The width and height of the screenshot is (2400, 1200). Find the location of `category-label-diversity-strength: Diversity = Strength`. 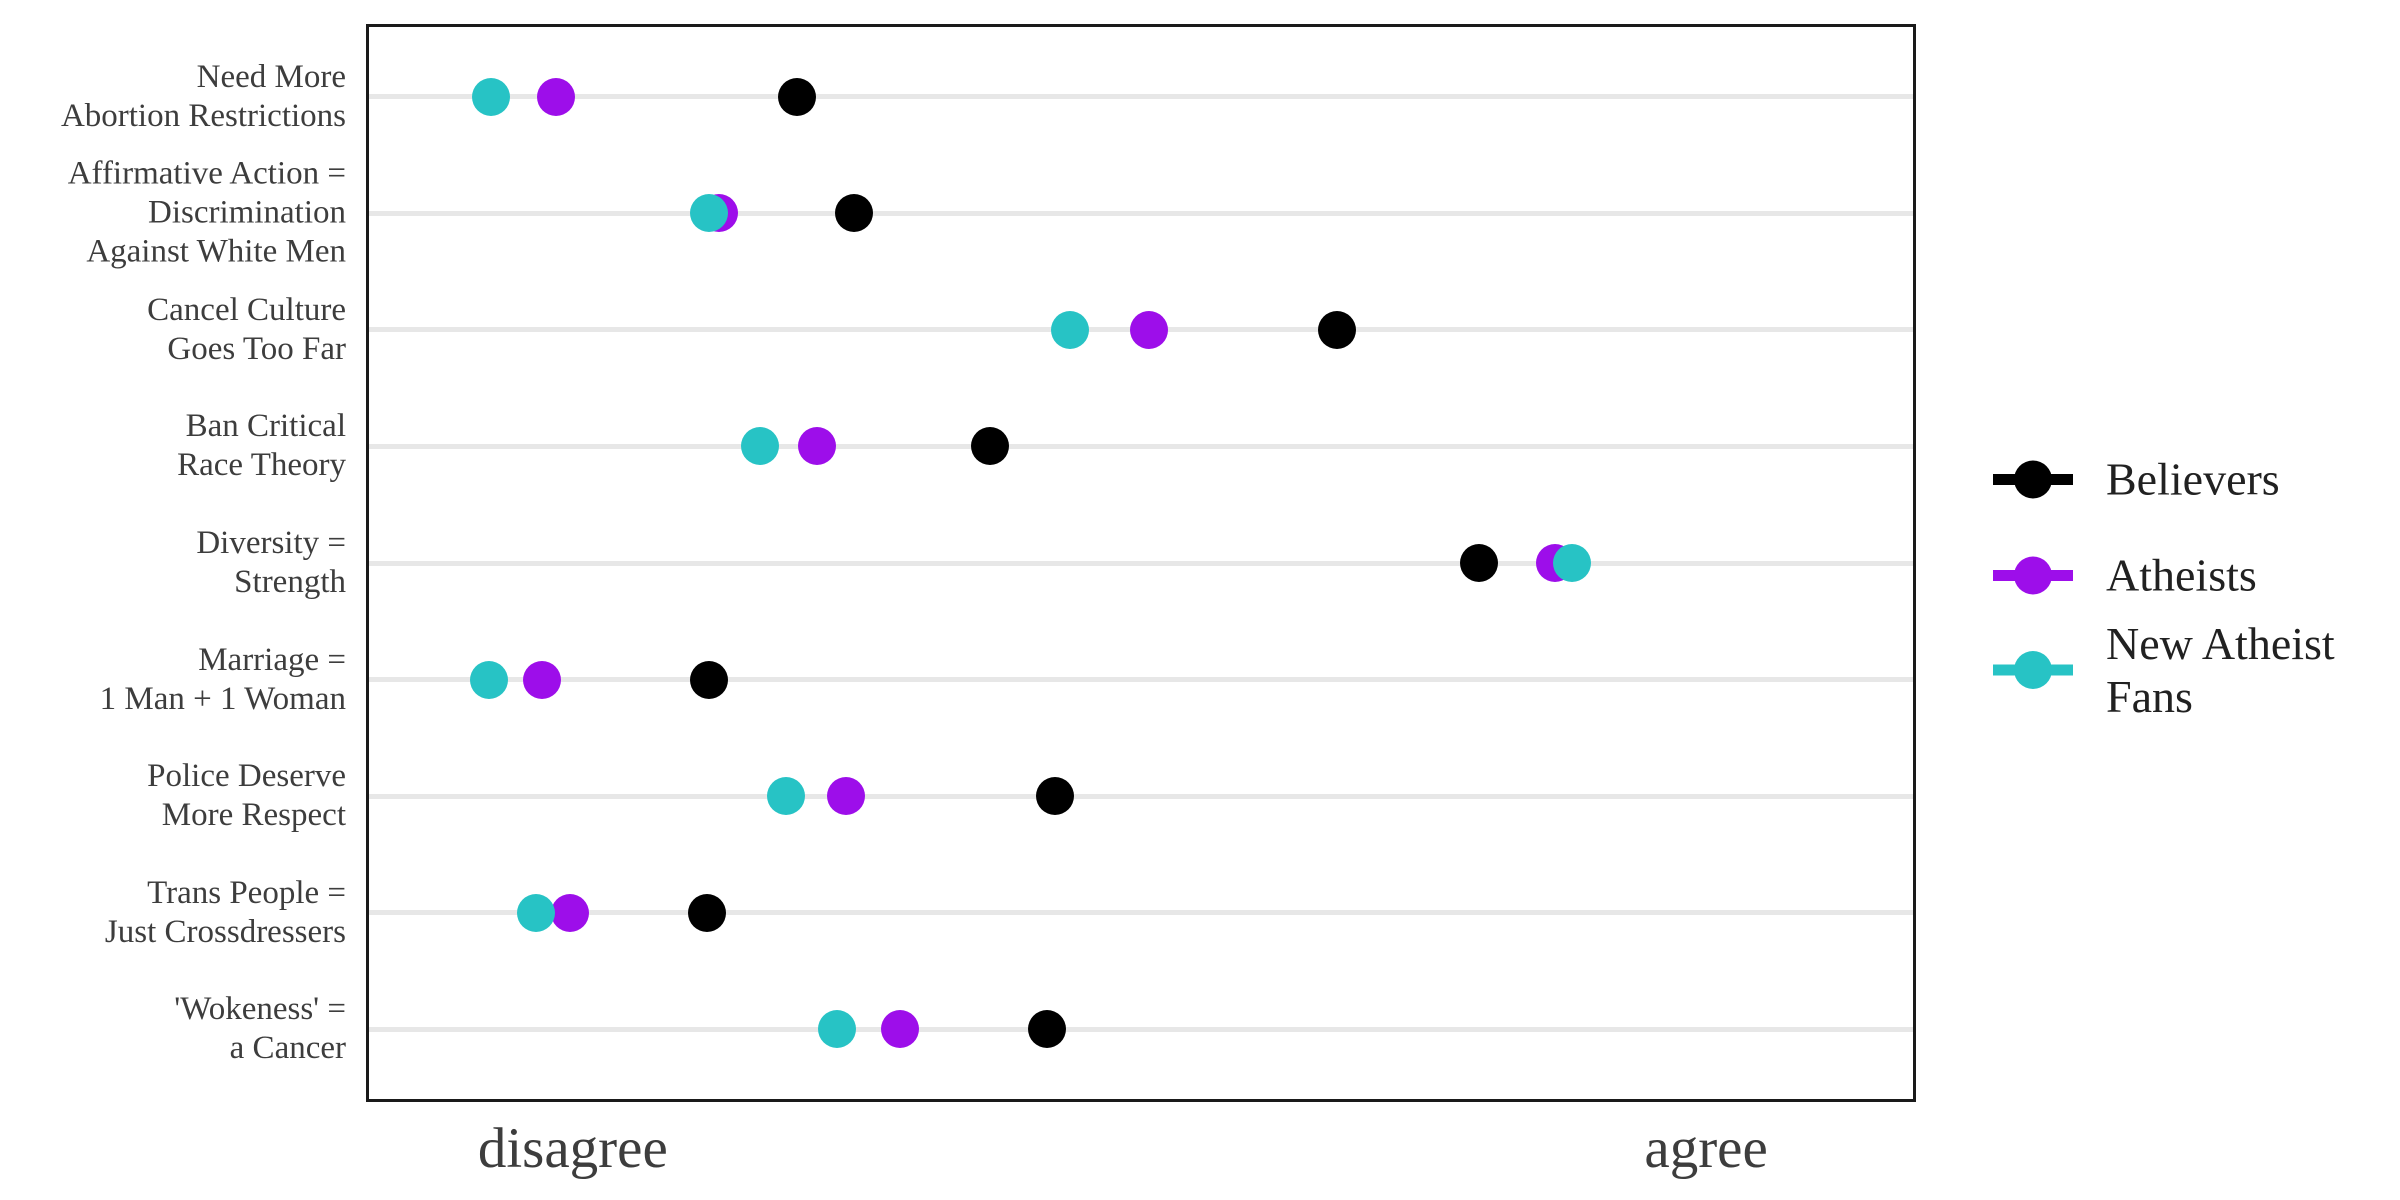

category-label-diversity-strength: Diversity = Strength is located at coordinates (271, 562).